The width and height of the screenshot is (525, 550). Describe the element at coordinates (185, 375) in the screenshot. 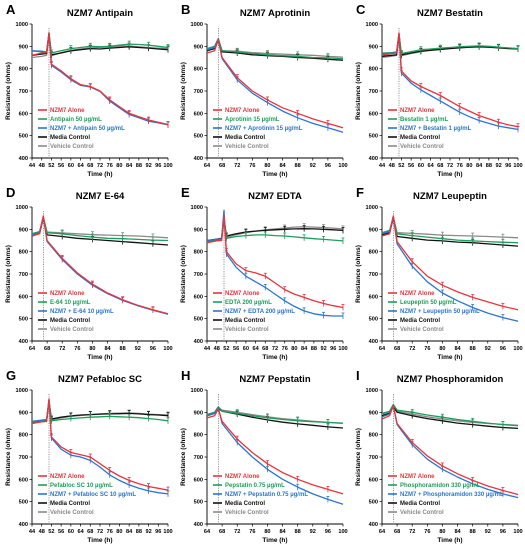

I see `panel-letter: H` at that location.